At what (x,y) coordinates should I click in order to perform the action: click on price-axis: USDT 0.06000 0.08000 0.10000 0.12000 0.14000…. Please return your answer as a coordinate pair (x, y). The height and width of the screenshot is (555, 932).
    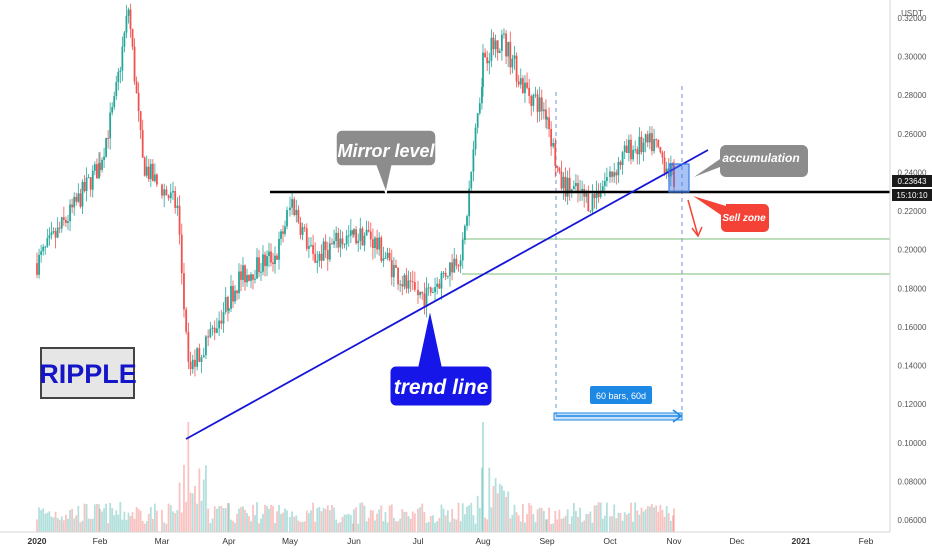
    Looking at the image, I should click on (910, 266).